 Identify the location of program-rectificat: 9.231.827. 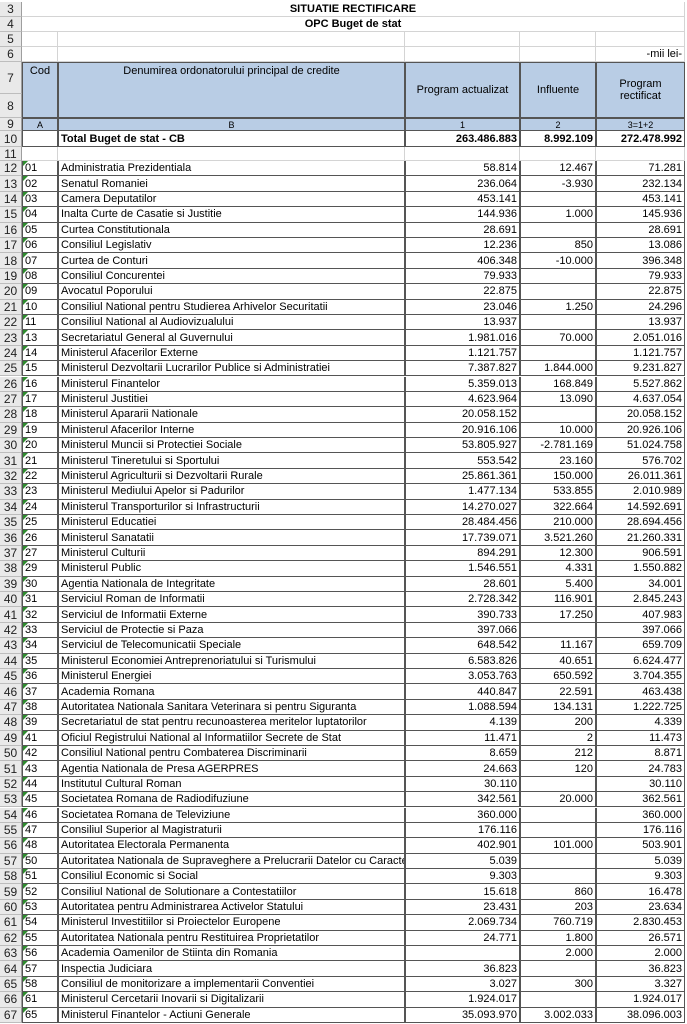
(640, 369).